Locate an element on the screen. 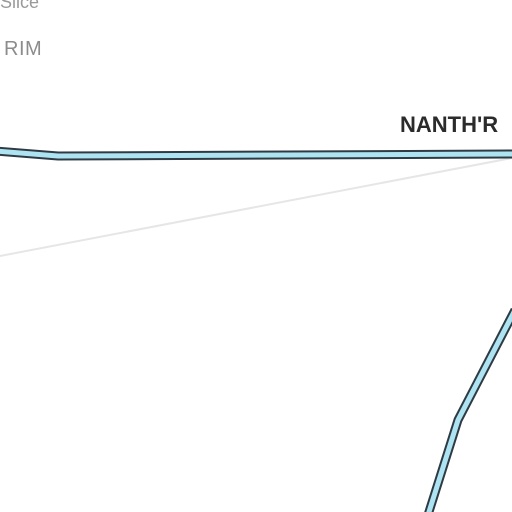 The image size is (512, 512). road-diagonal is located at coordinates (469, 411).